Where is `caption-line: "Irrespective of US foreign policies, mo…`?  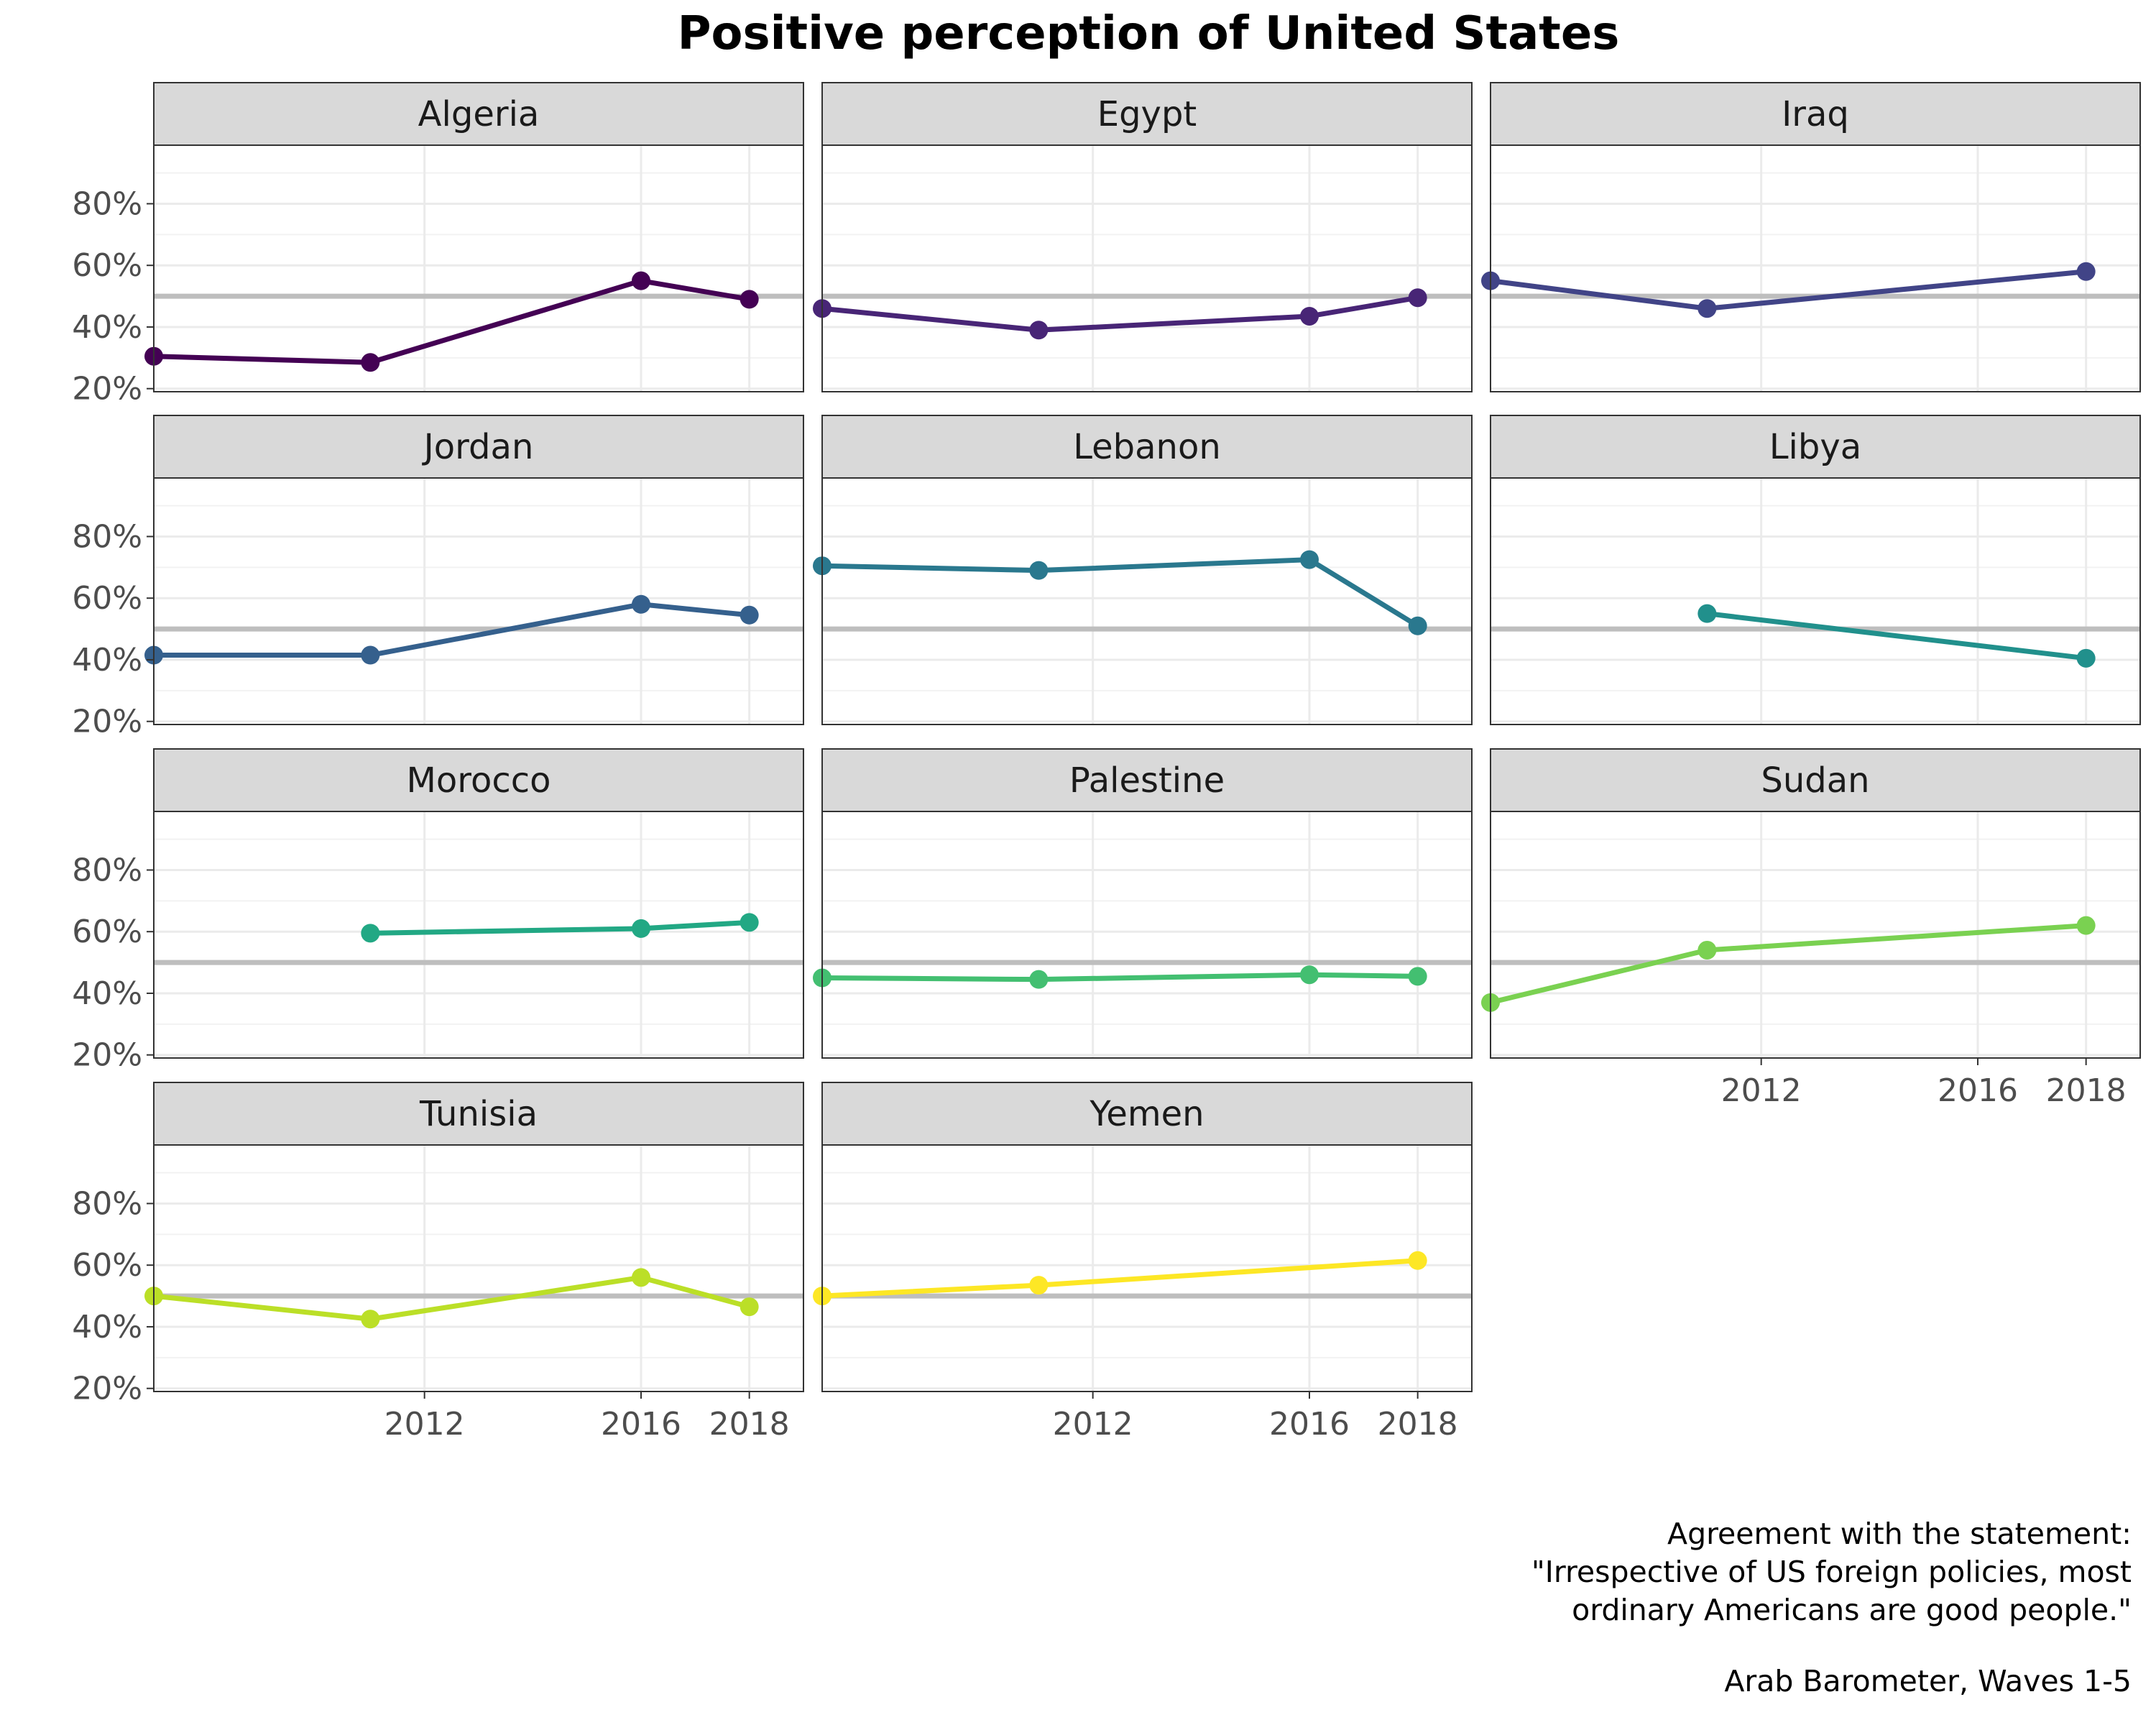 caption-line: "Irrespective of US foreign policies, mo… is located at coordinates (1831, 1572).